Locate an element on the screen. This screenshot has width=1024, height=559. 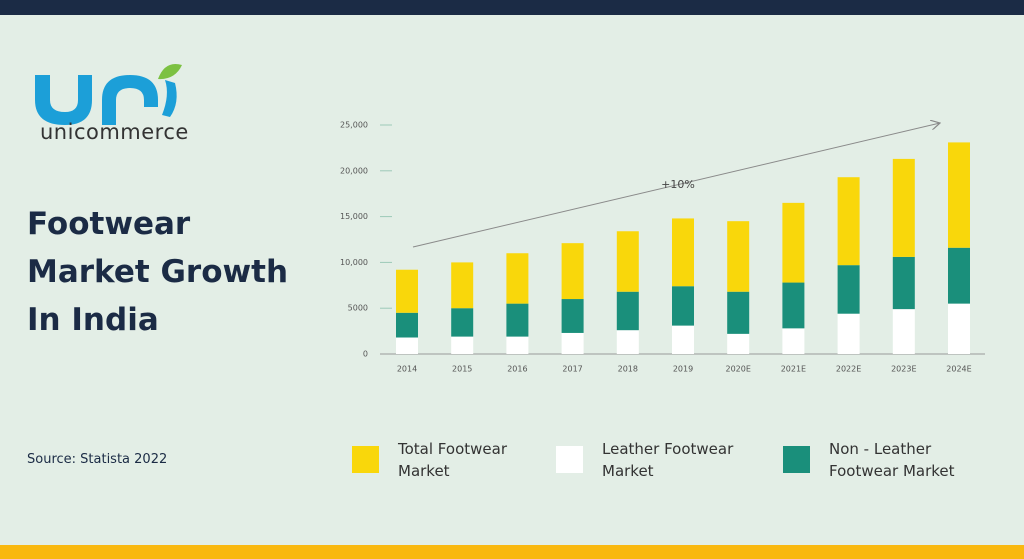
legend-label: Total Footwear Market is located at coordinates (452, 460).